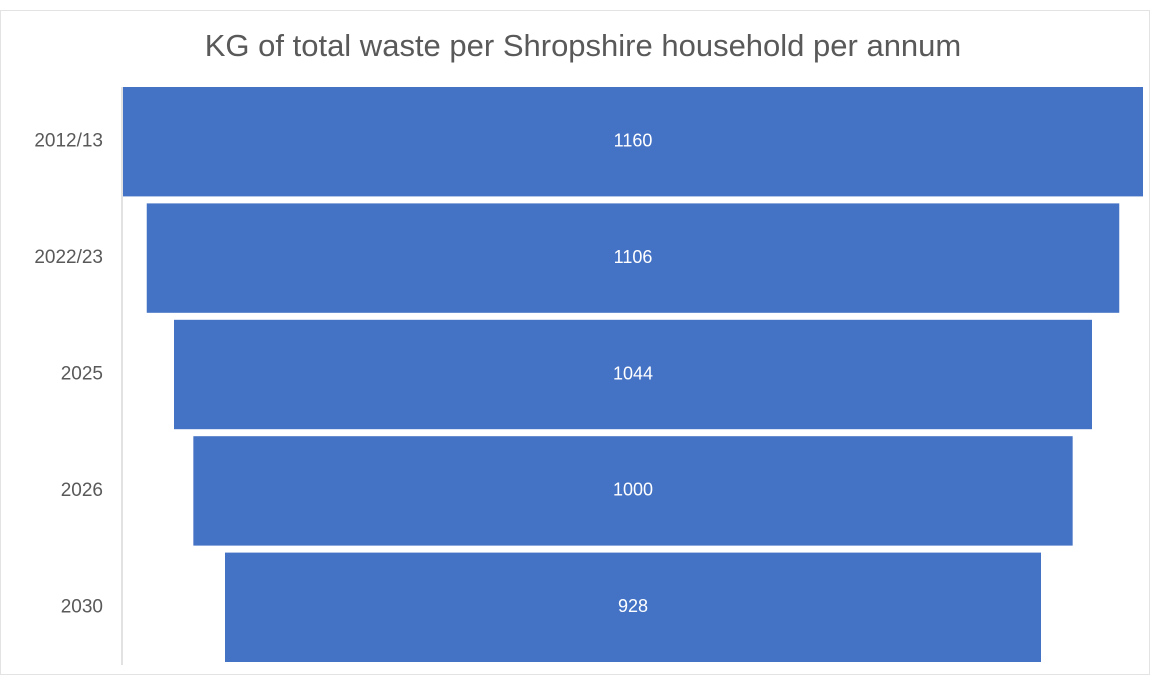 This screenshot has width=1150, height=675. I want to click on category-label: 2022/23, so click(68, 257).